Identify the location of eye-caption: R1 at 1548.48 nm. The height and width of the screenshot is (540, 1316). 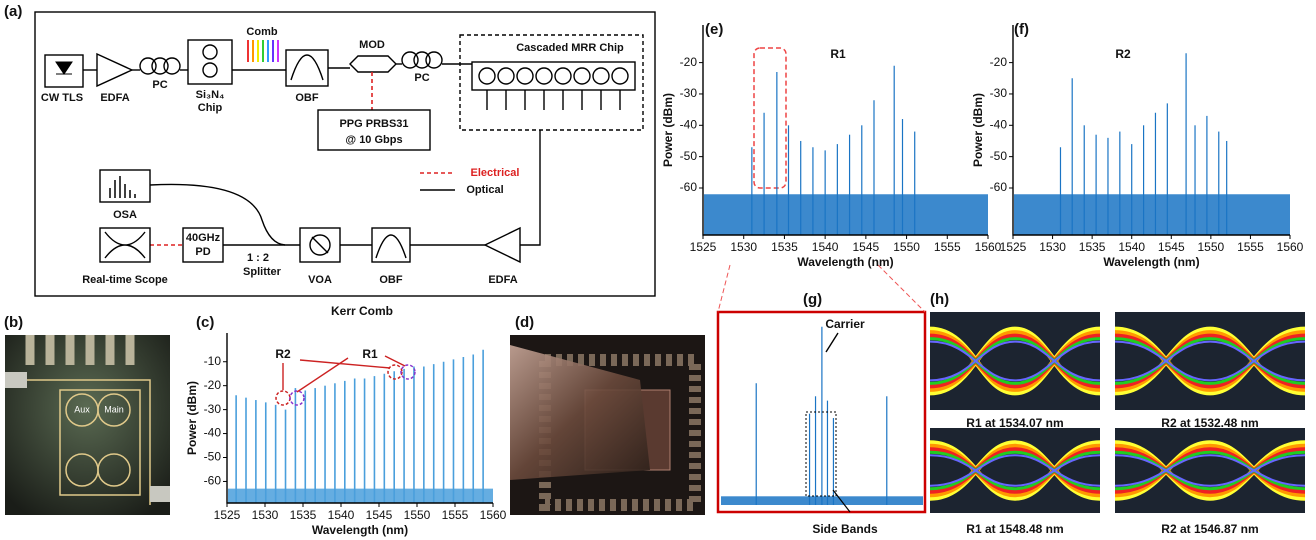
(1014, 529).